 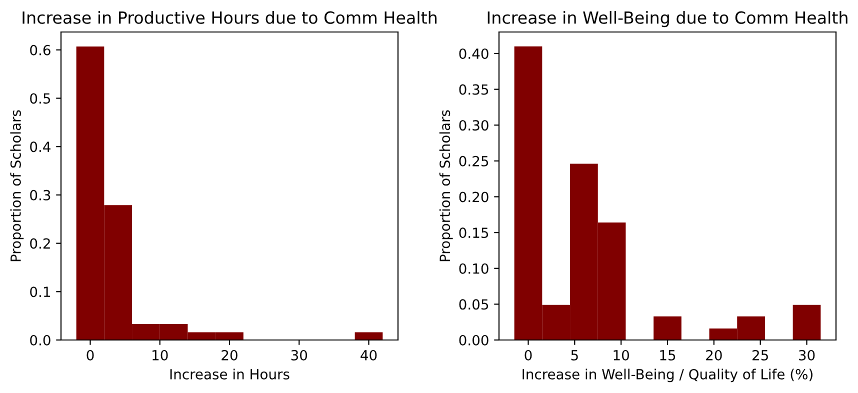 I want to click on x-axis-title: Increase in Well-Being / Quality of Life (%), so click(x=667, y=375).